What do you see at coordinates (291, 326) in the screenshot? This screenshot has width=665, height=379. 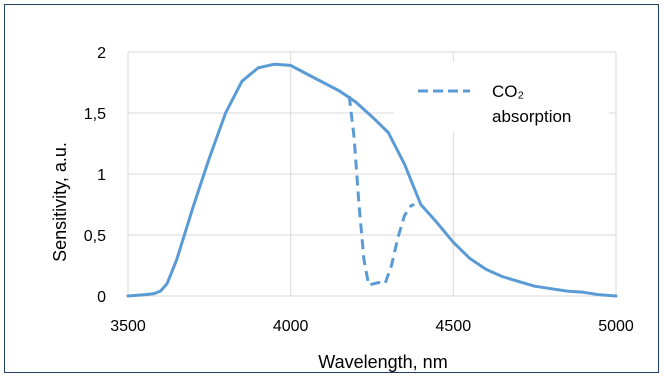 I see `x-tick-label: 4000` at bounding box center [291, 326].